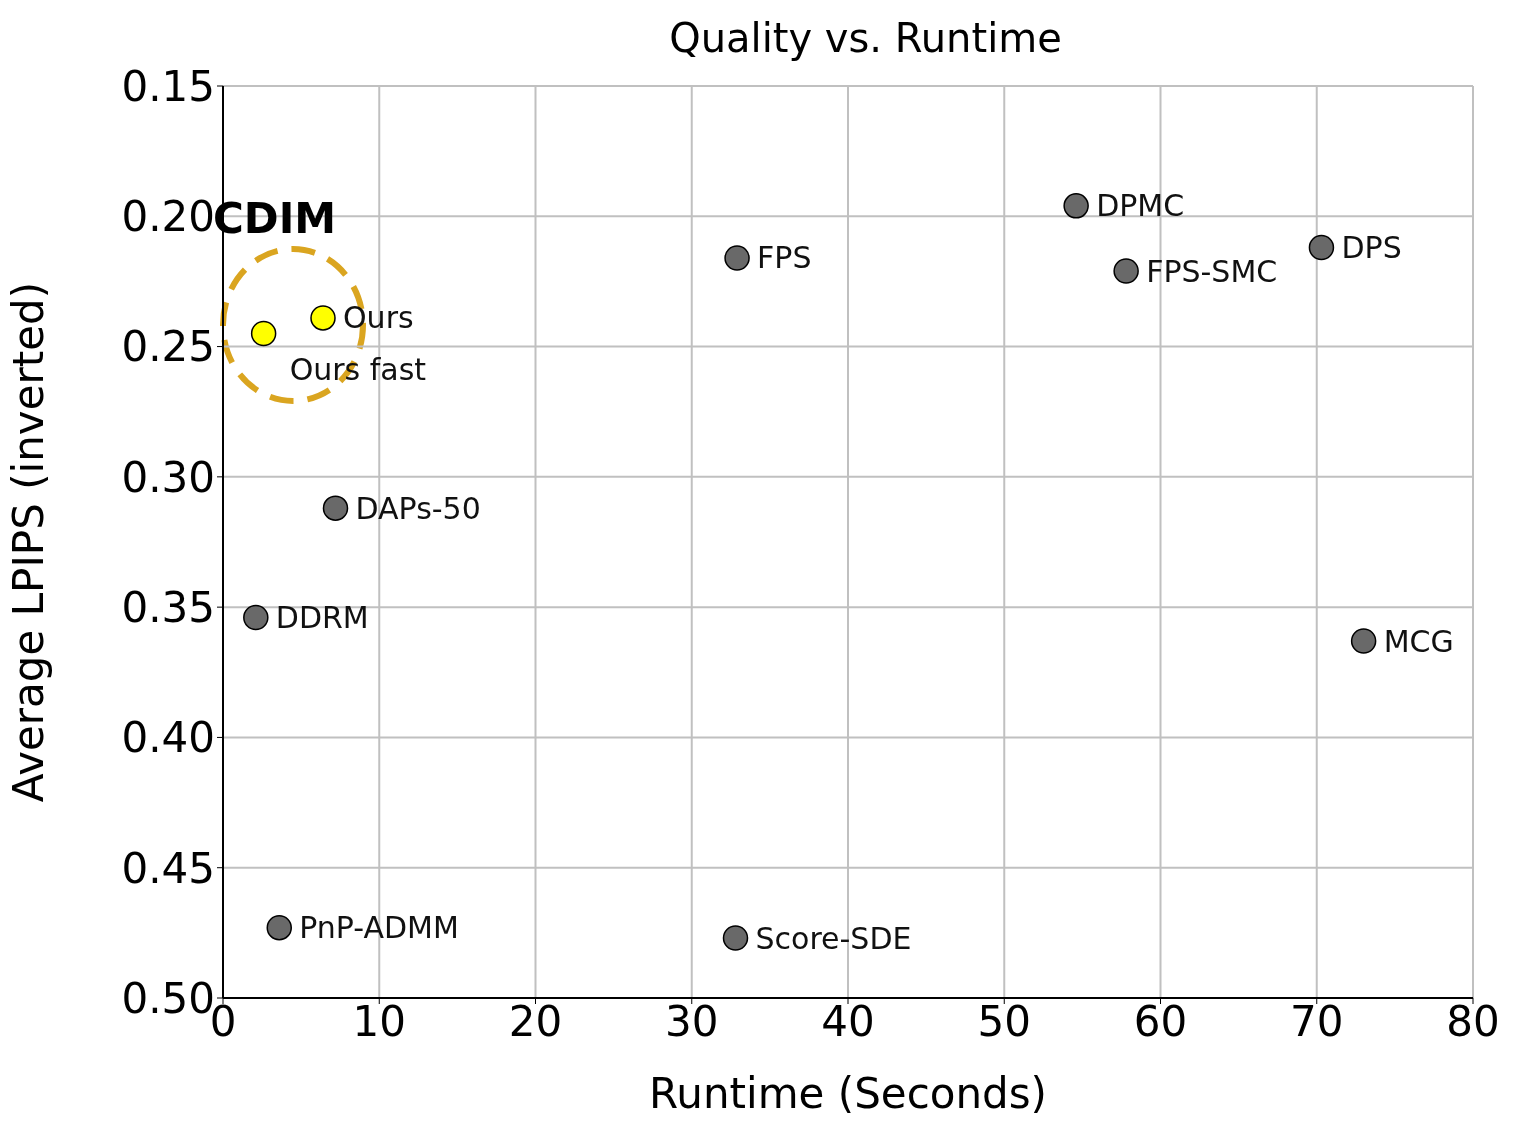 The image size is (1521, 1126). I want to click on x-tick-label: 80, so click(1473, 1021).